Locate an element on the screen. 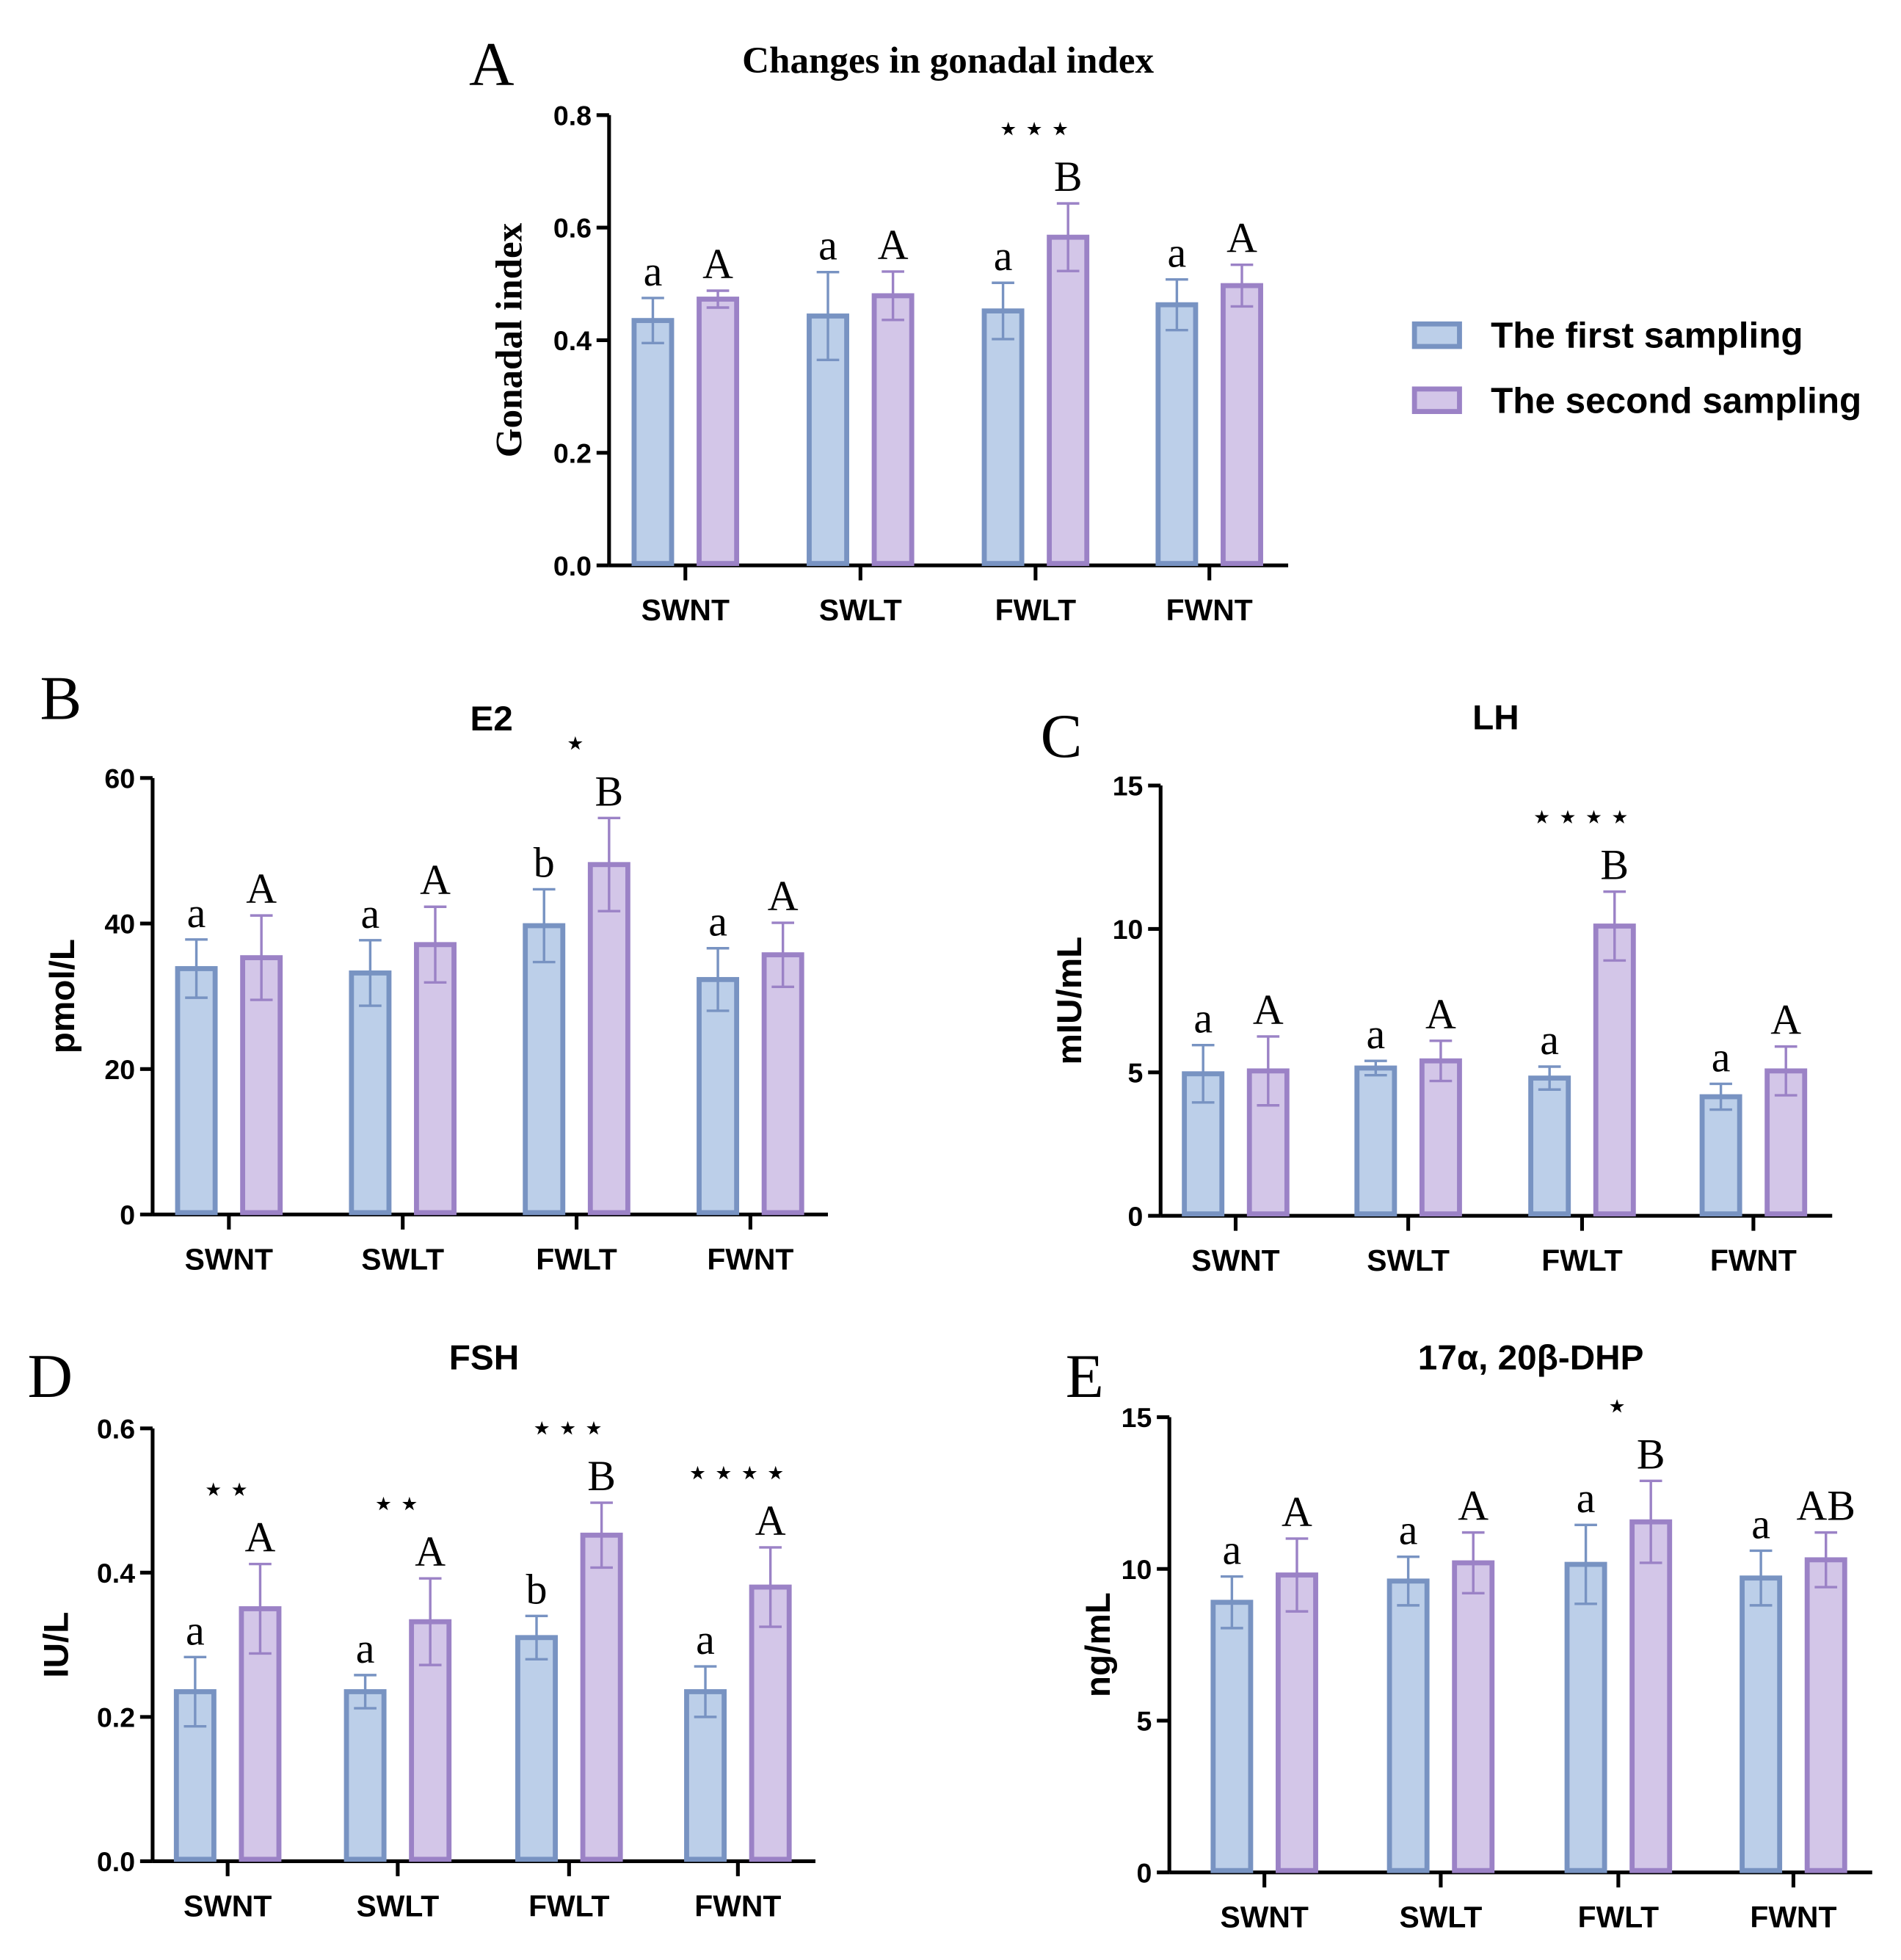 The image size is (1901, 1960). y-tick-label: 10 is located at coordinates (1137, 1569).